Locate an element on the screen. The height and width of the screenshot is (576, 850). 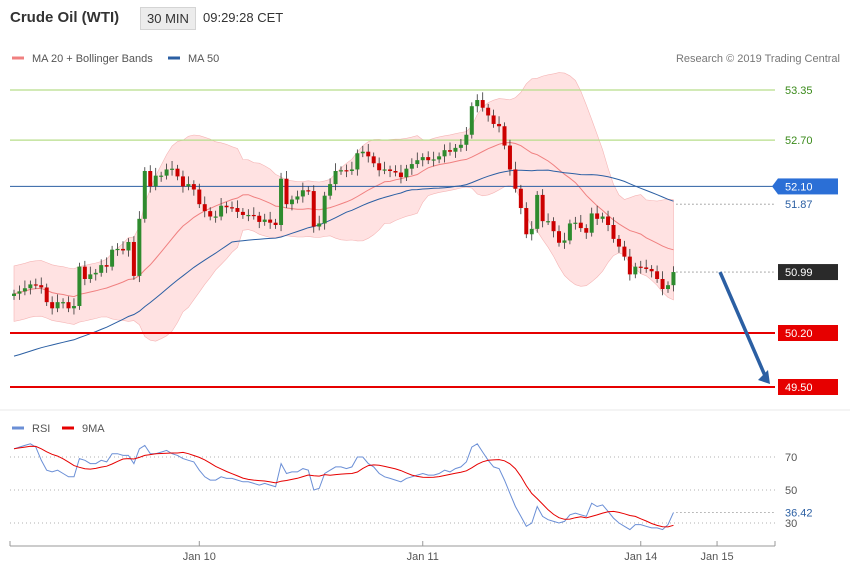
rsi-last-label: 36.42 is located at coordinates (799, 513).